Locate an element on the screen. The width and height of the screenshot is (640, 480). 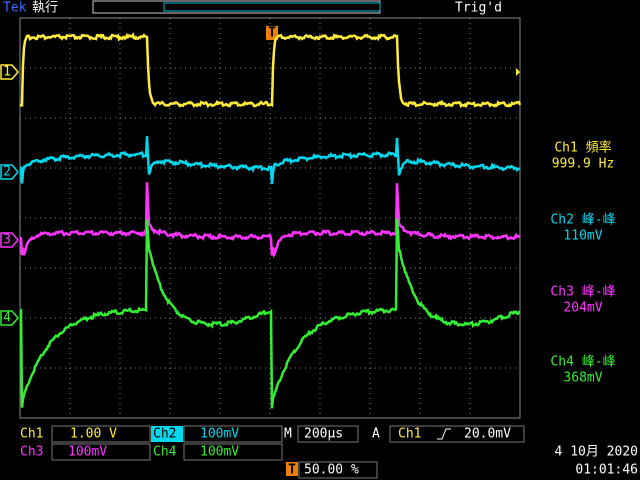
trigger-level: 20.0mV is located at coordinates (487, 434).